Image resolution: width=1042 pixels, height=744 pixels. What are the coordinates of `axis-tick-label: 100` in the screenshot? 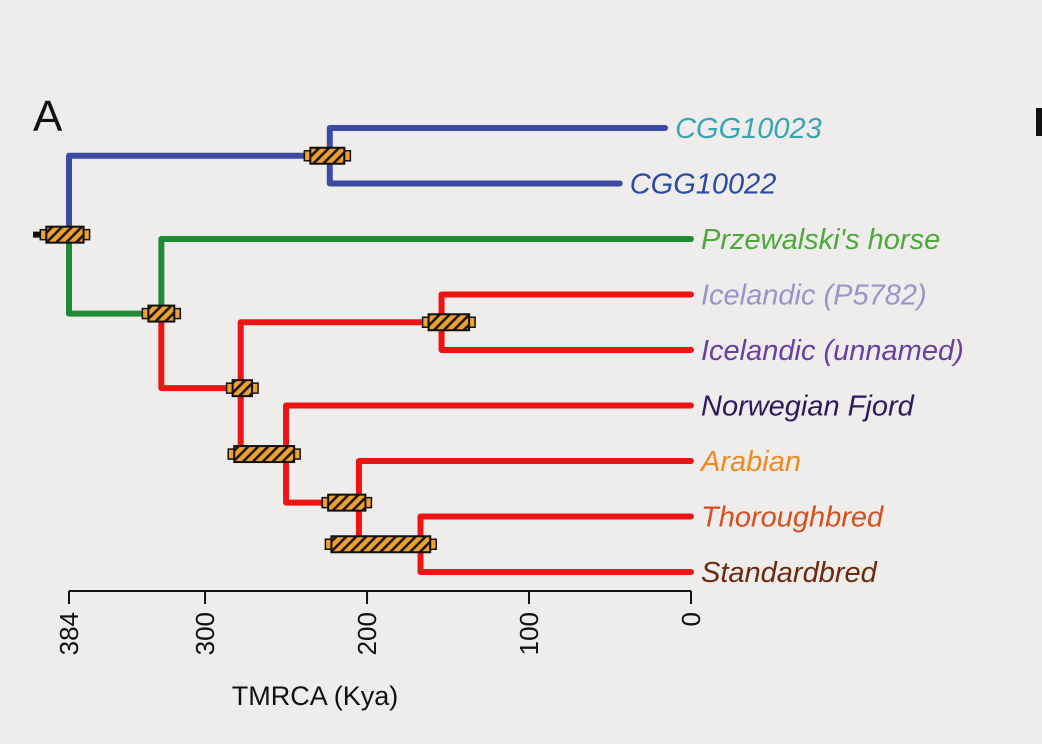 It's located at (529, 633).